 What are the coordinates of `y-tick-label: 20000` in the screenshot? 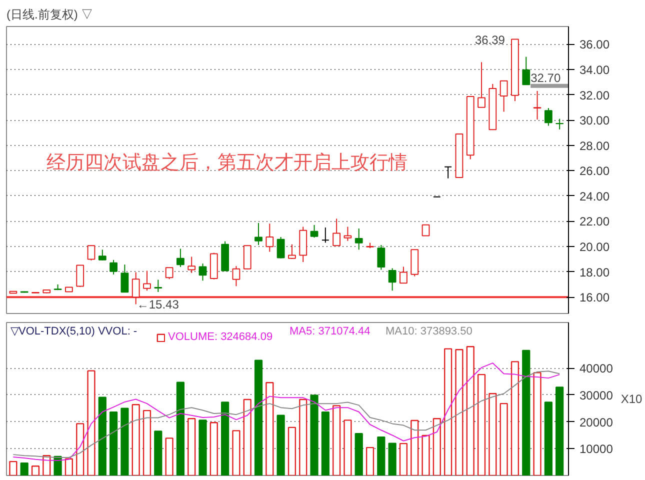 It's located at (597, 422).